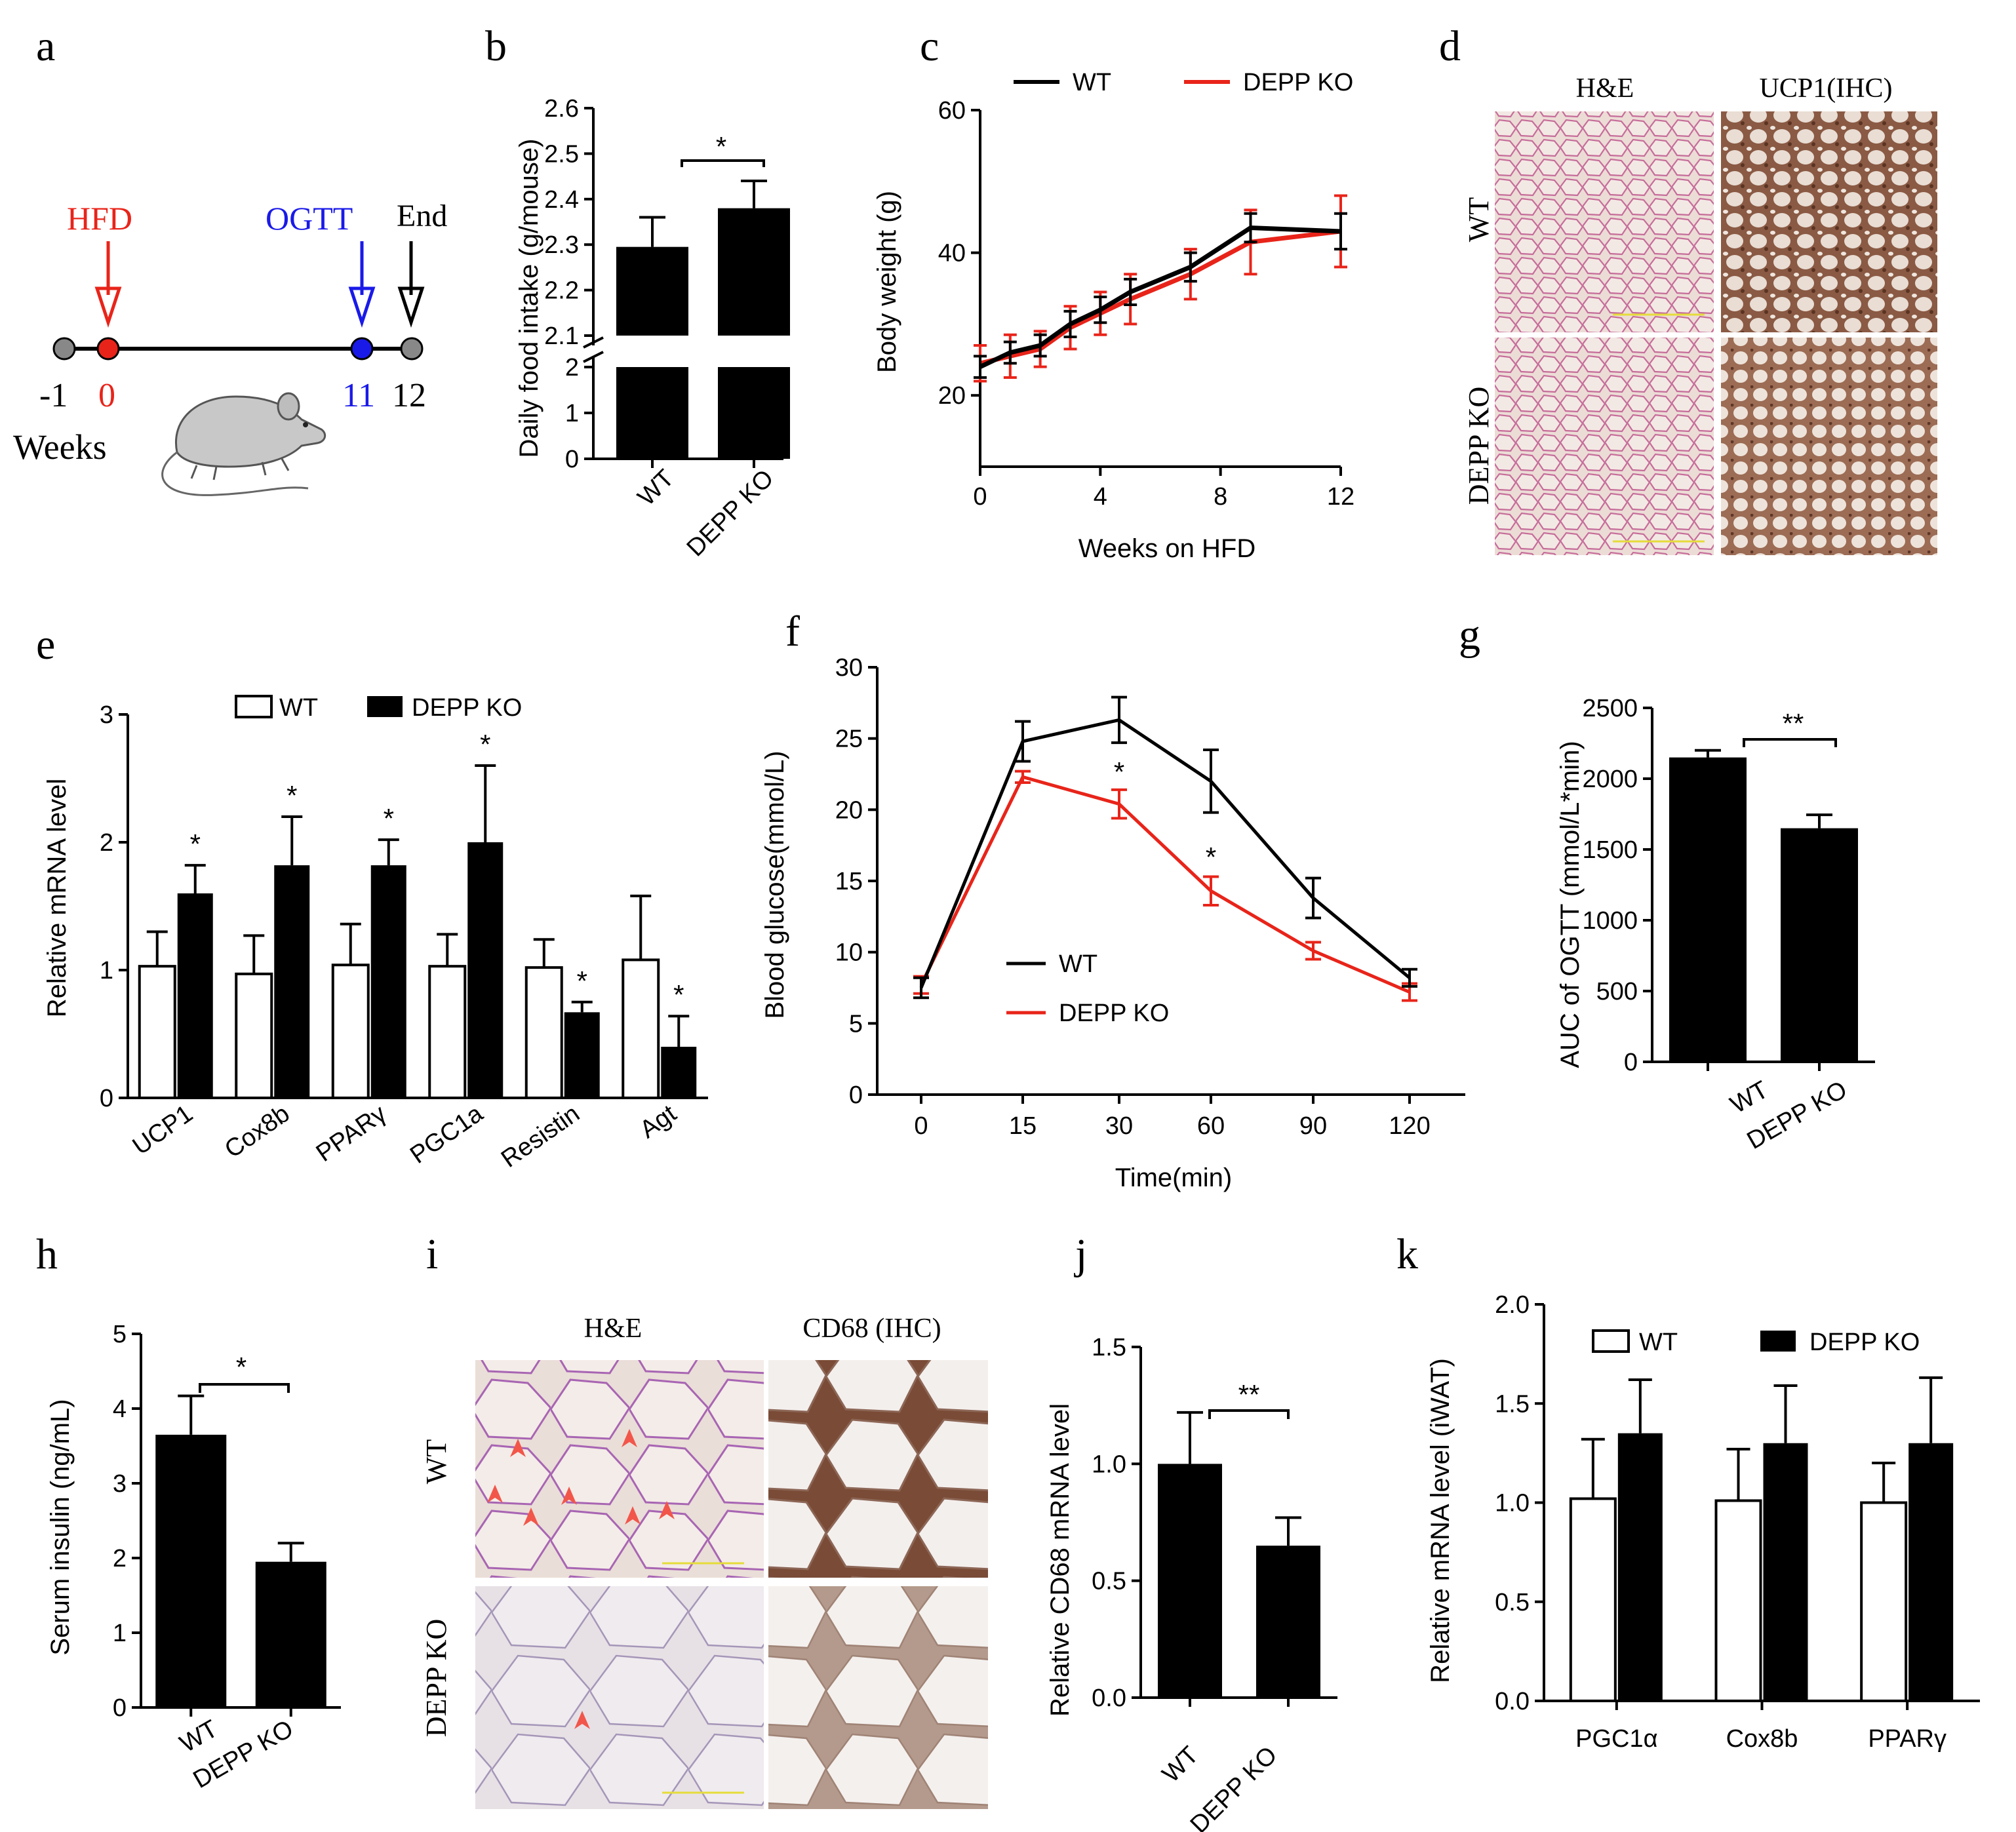  I want to click on e-significance-0: *, so click(195, 843).